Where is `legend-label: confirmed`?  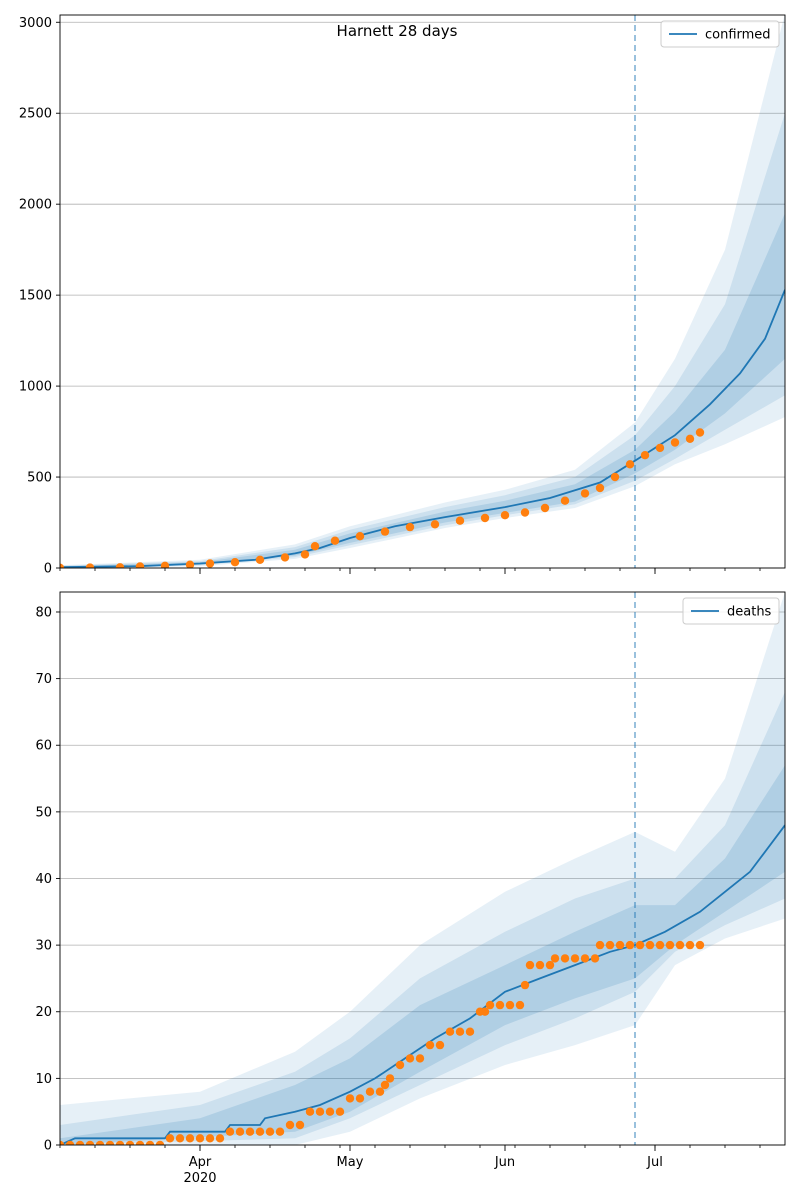 legend-label: confirmed is located at coordinates (738, 35).